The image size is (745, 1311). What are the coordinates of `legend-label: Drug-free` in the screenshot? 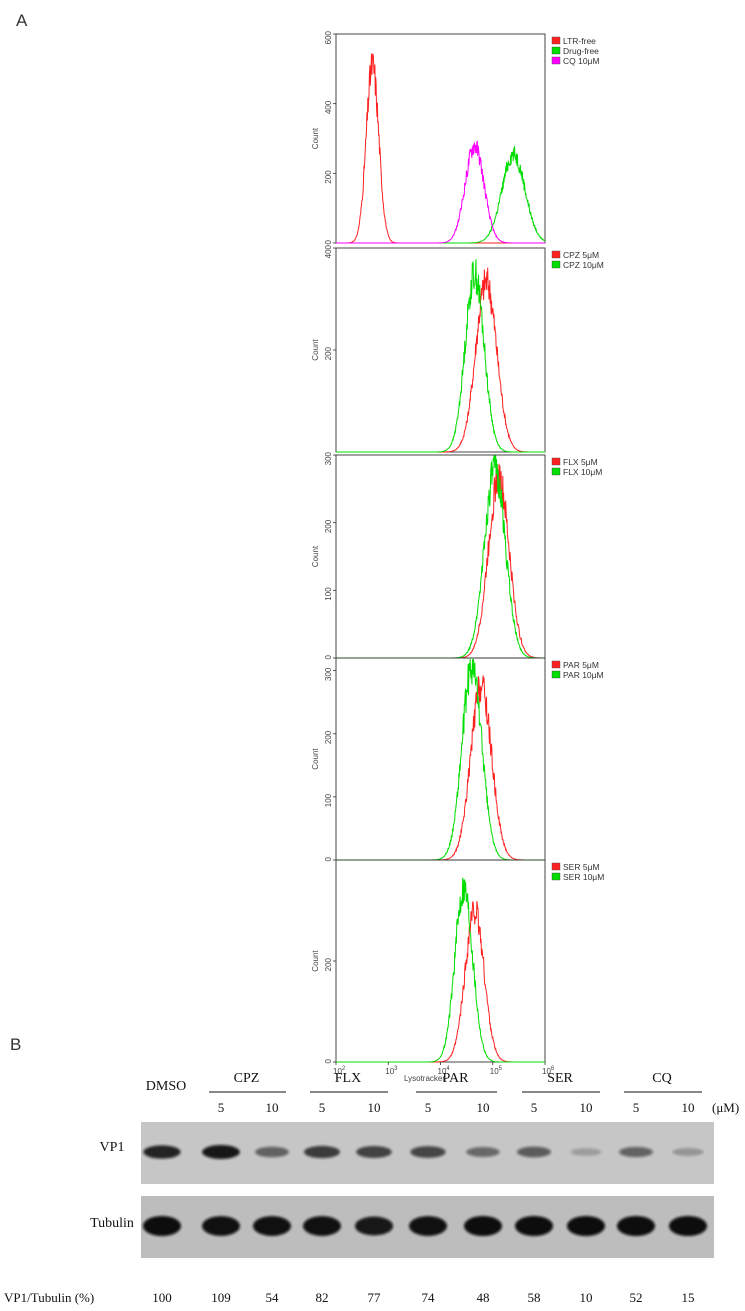 It's located at (581, 51).